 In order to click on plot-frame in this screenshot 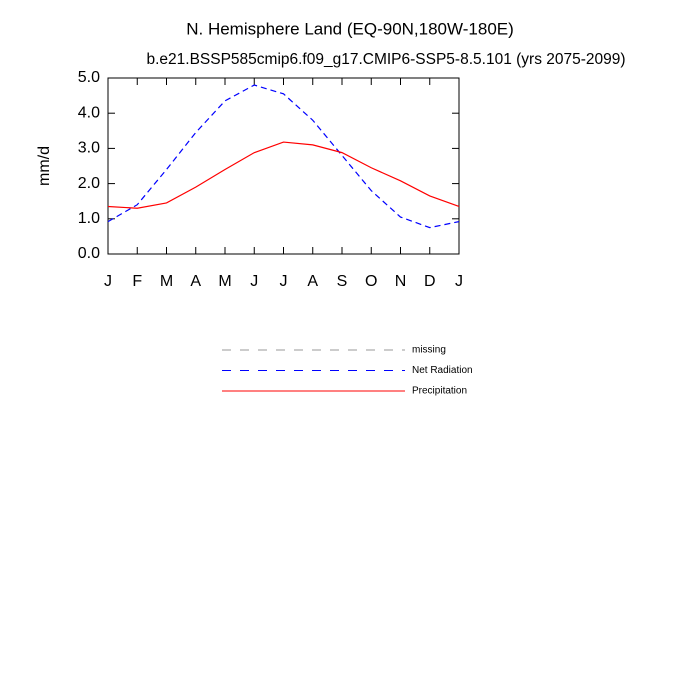, I will do `click(283, 166)`.